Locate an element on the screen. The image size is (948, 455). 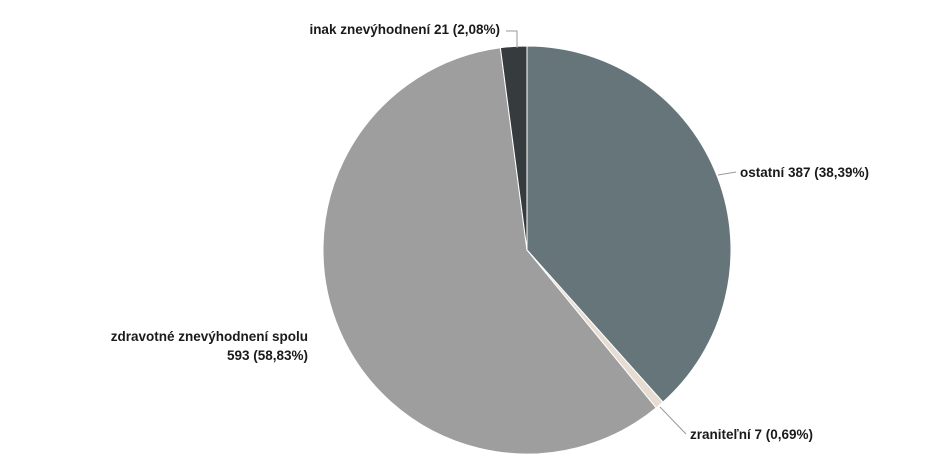
slice-label-line: inak znevýhodnení 21 (2,08%) is located at coordinates (404, 29).